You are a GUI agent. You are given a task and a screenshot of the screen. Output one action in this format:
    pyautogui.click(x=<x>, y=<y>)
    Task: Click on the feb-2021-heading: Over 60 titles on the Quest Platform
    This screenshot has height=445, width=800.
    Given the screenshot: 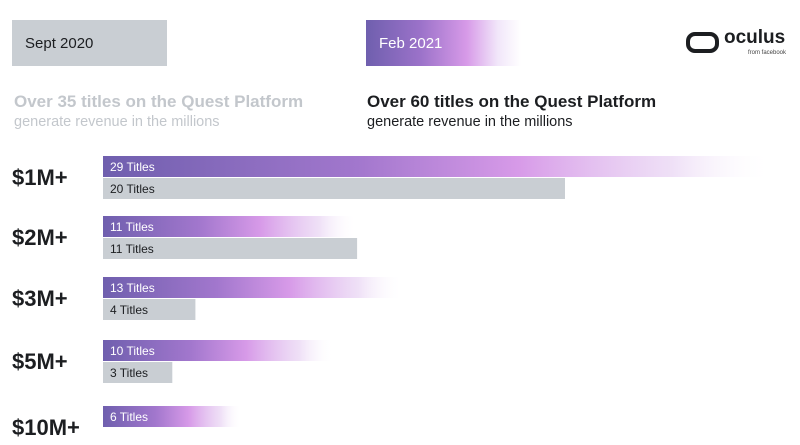 What is the action you would take?
    pyautogui.click(x=512, y=101)
    